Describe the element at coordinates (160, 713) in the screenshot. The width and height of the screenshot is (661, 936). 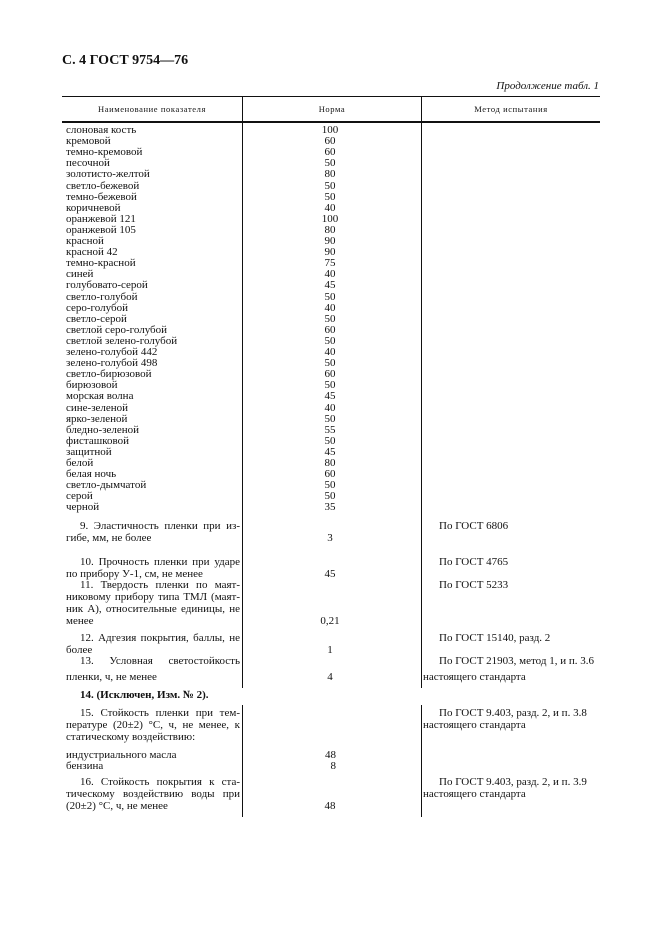
I see `property-text: 15. Стойкость пленки при тем-` at that location.